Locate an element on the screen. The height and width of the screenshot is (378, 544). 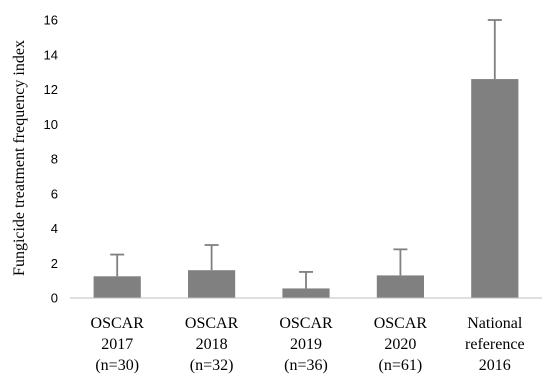
category-label: (n=36) is located at coordinates (306, 365).